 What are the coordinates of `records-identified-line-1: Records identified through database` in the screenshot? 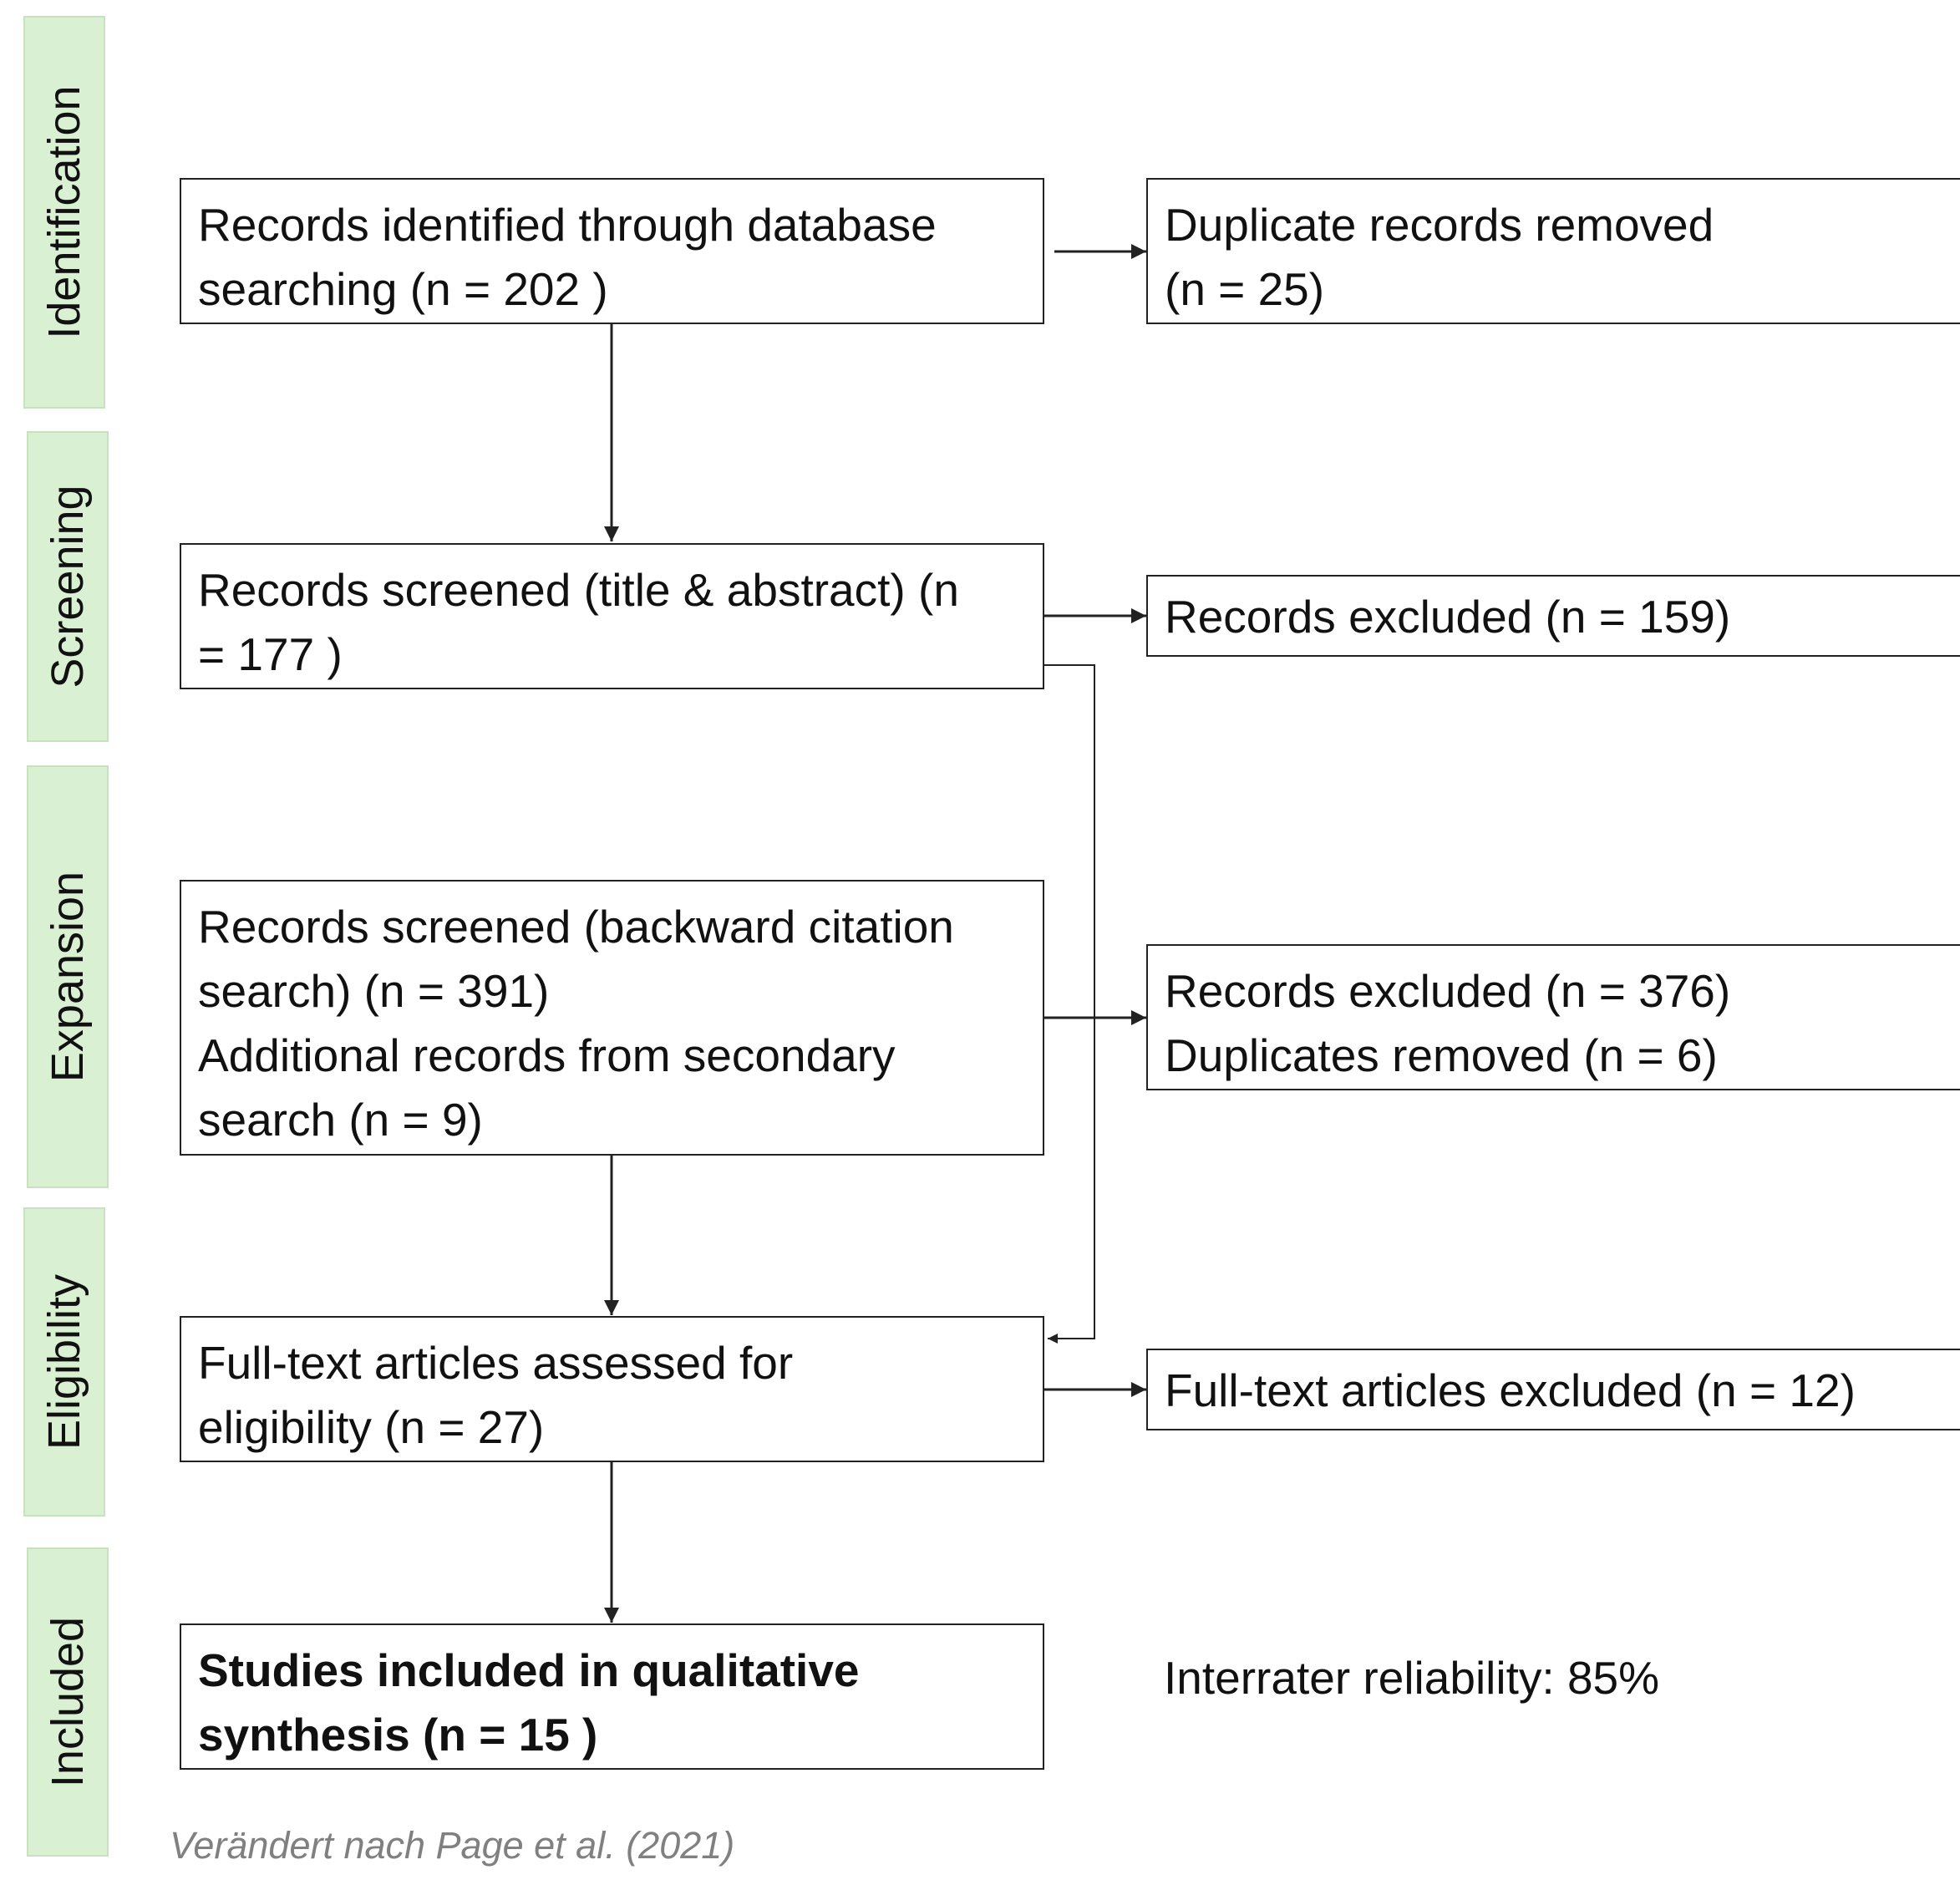 It's located at (567, 225).